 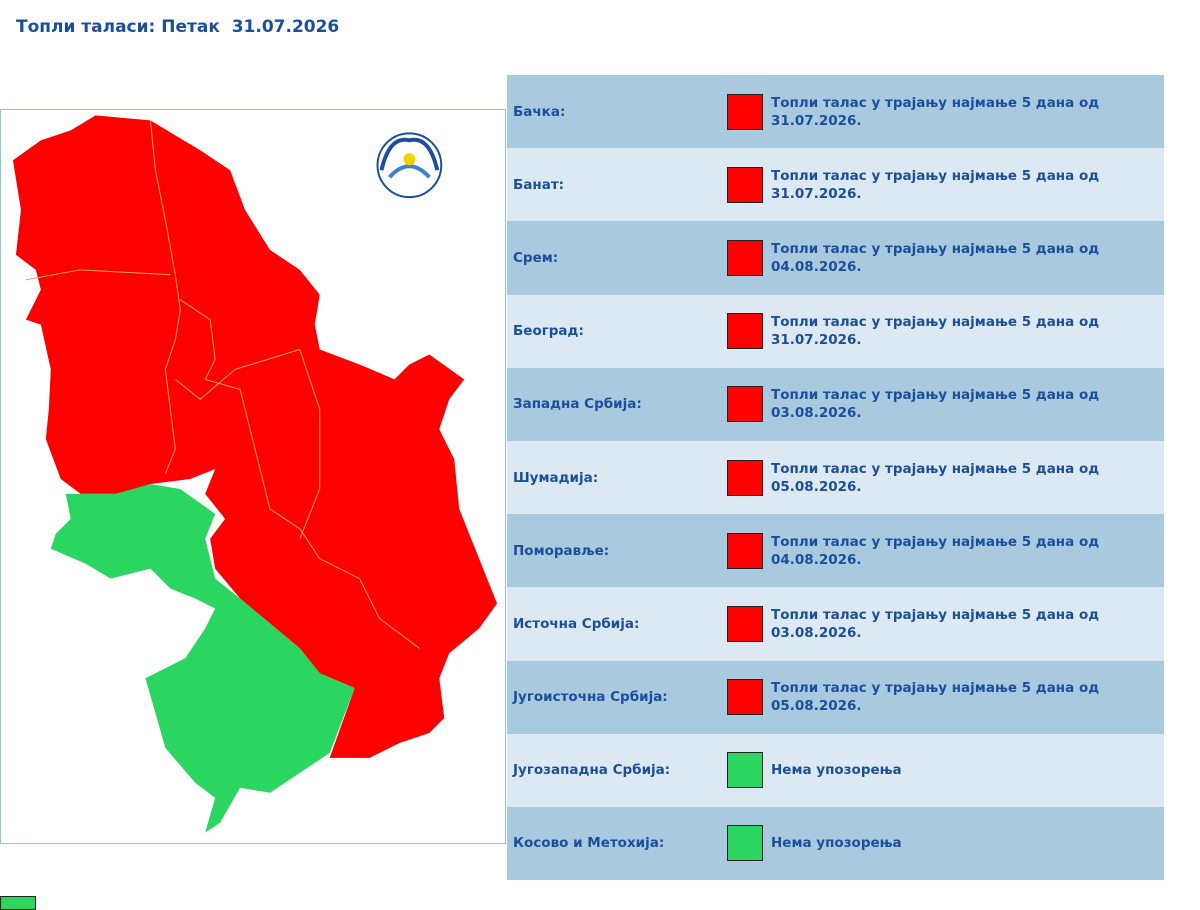 What do you see at coordinates (548, 331) in the screenshot?
I see `region-name: Београд:` at bounding box center [548, 331].